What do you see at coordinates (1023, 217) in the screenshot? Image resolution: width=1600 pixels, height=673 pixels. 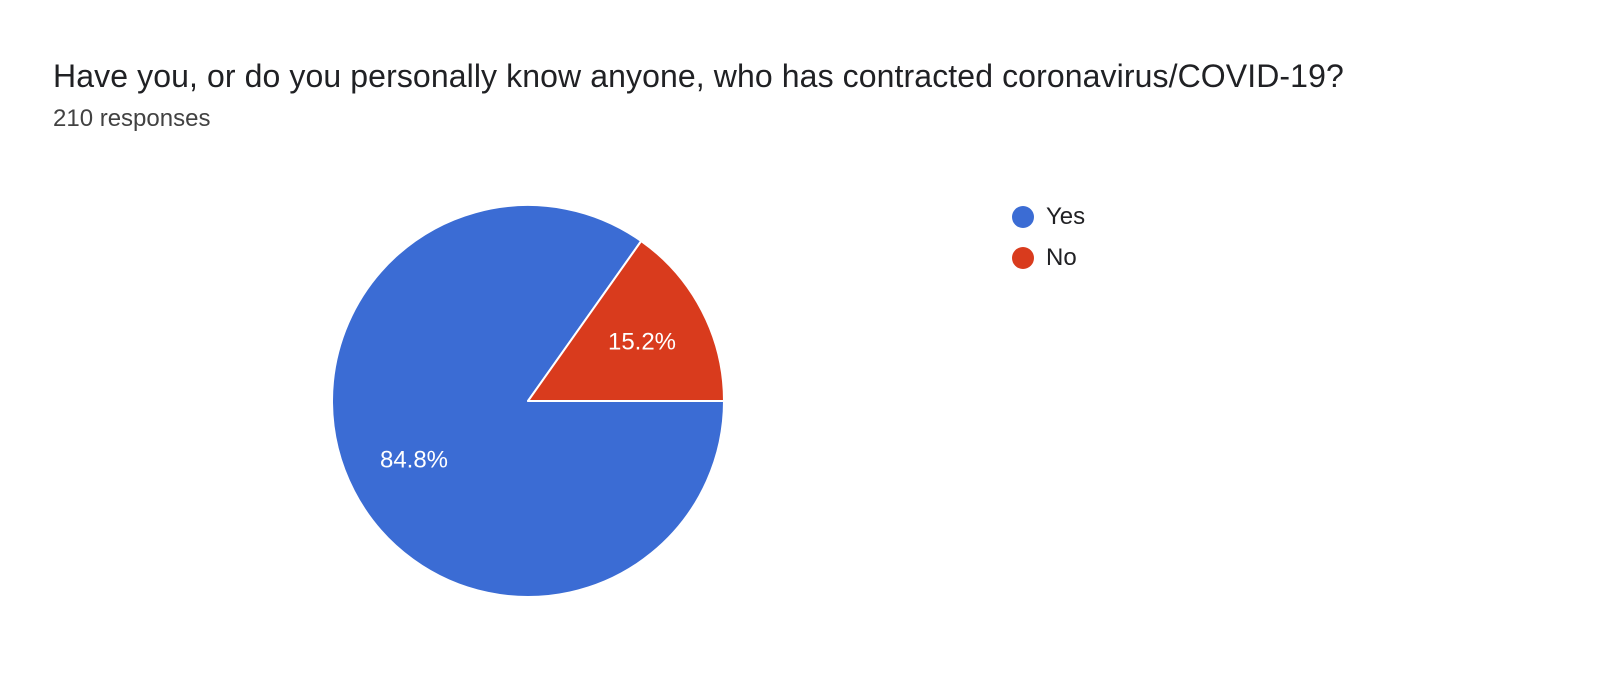 I see `legend-color-dot-yes` at bounding box center [1023, 217].